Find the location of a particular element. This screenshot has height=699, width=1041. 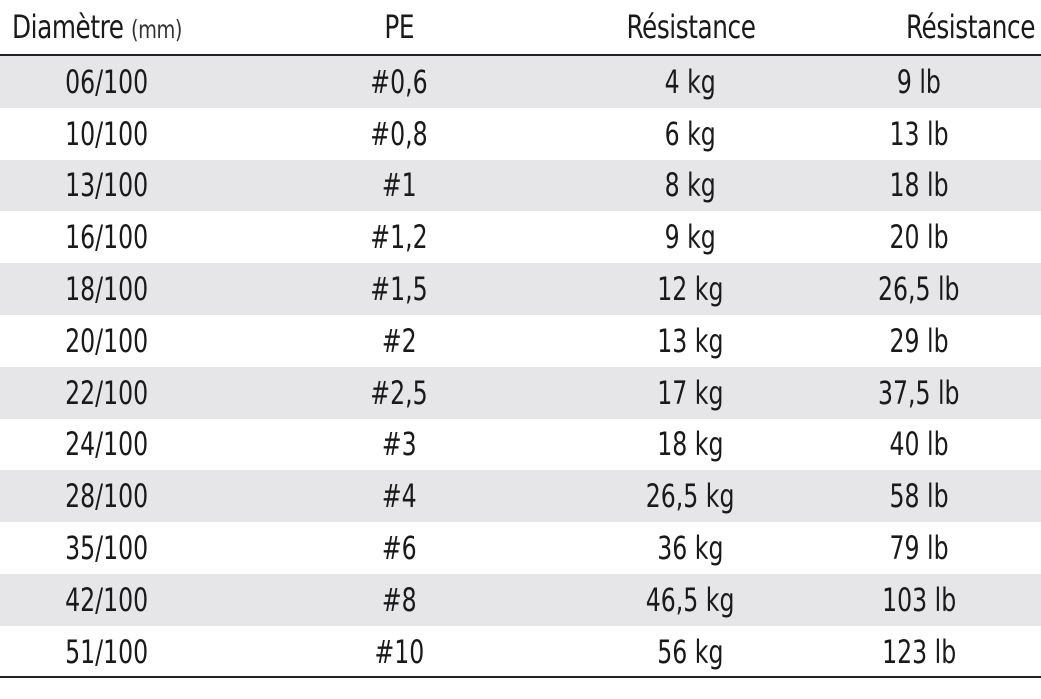

cell-lb-text: 13 lb is located at coordinates (919, 133).